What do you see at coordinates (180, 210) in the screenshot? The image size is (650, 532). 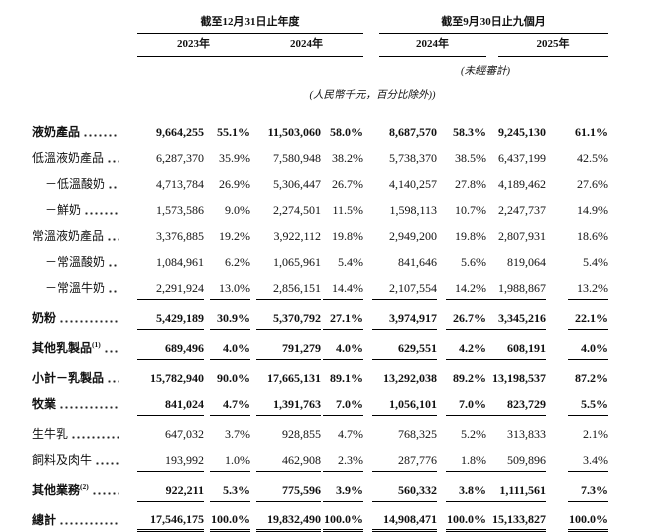 I see `amount-cell: 1,573,586` at bounding box center [180, 210].